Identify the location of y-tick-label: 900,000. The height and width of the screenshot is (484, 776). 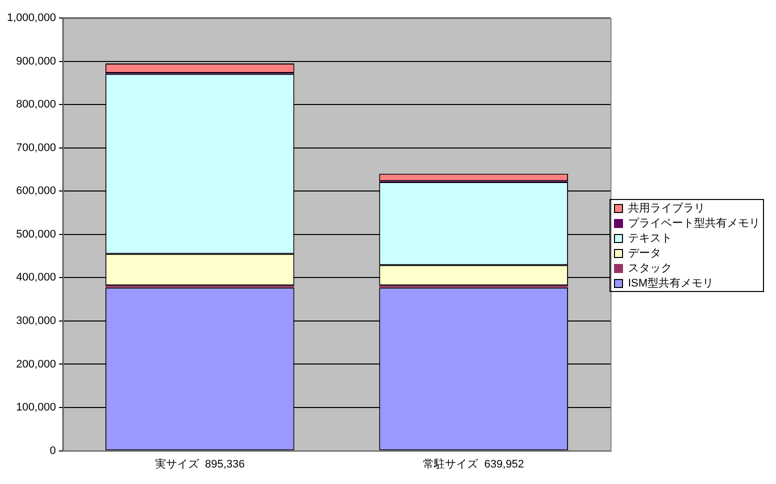
(36, 61).